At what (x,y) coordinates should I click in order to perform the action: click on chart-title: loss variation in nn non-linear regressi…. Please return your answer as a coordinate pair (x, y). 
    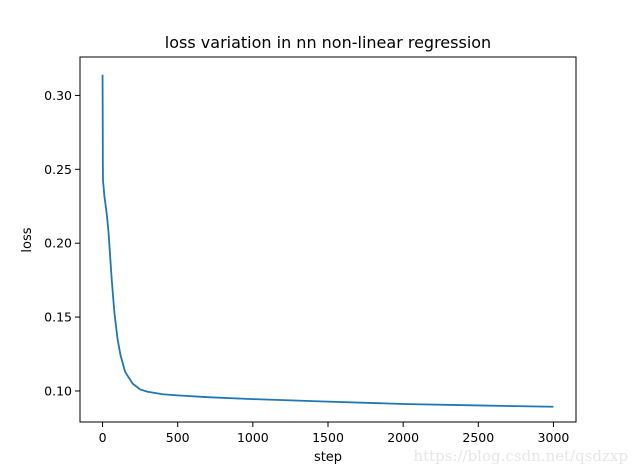
    Looking at the image, I should click on (328, 42).